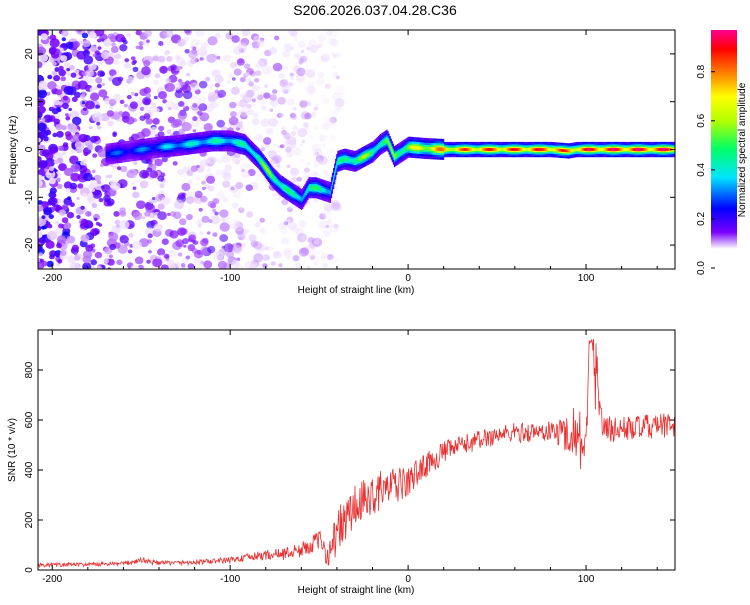  I want to click on colorbar-ticks: 0.0 0.2 0.4 0.6 0.8, so click(705, 169).